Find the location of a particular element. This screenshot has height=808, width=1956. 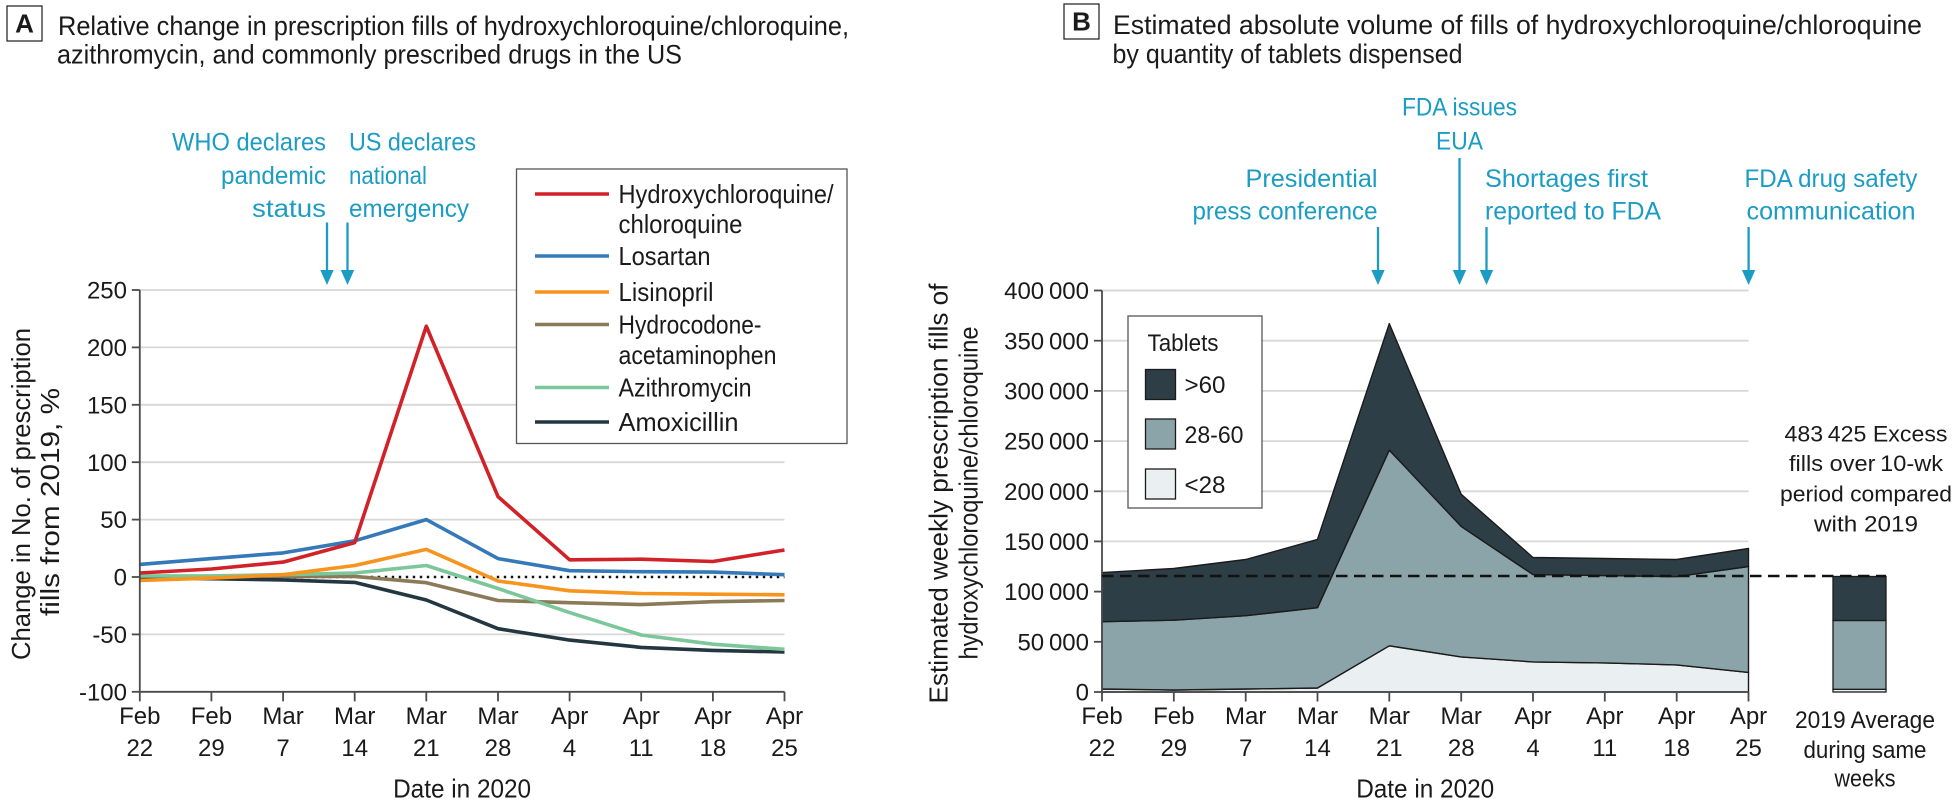

svg-text: 250 000 is located at coordinates (1046, 442).